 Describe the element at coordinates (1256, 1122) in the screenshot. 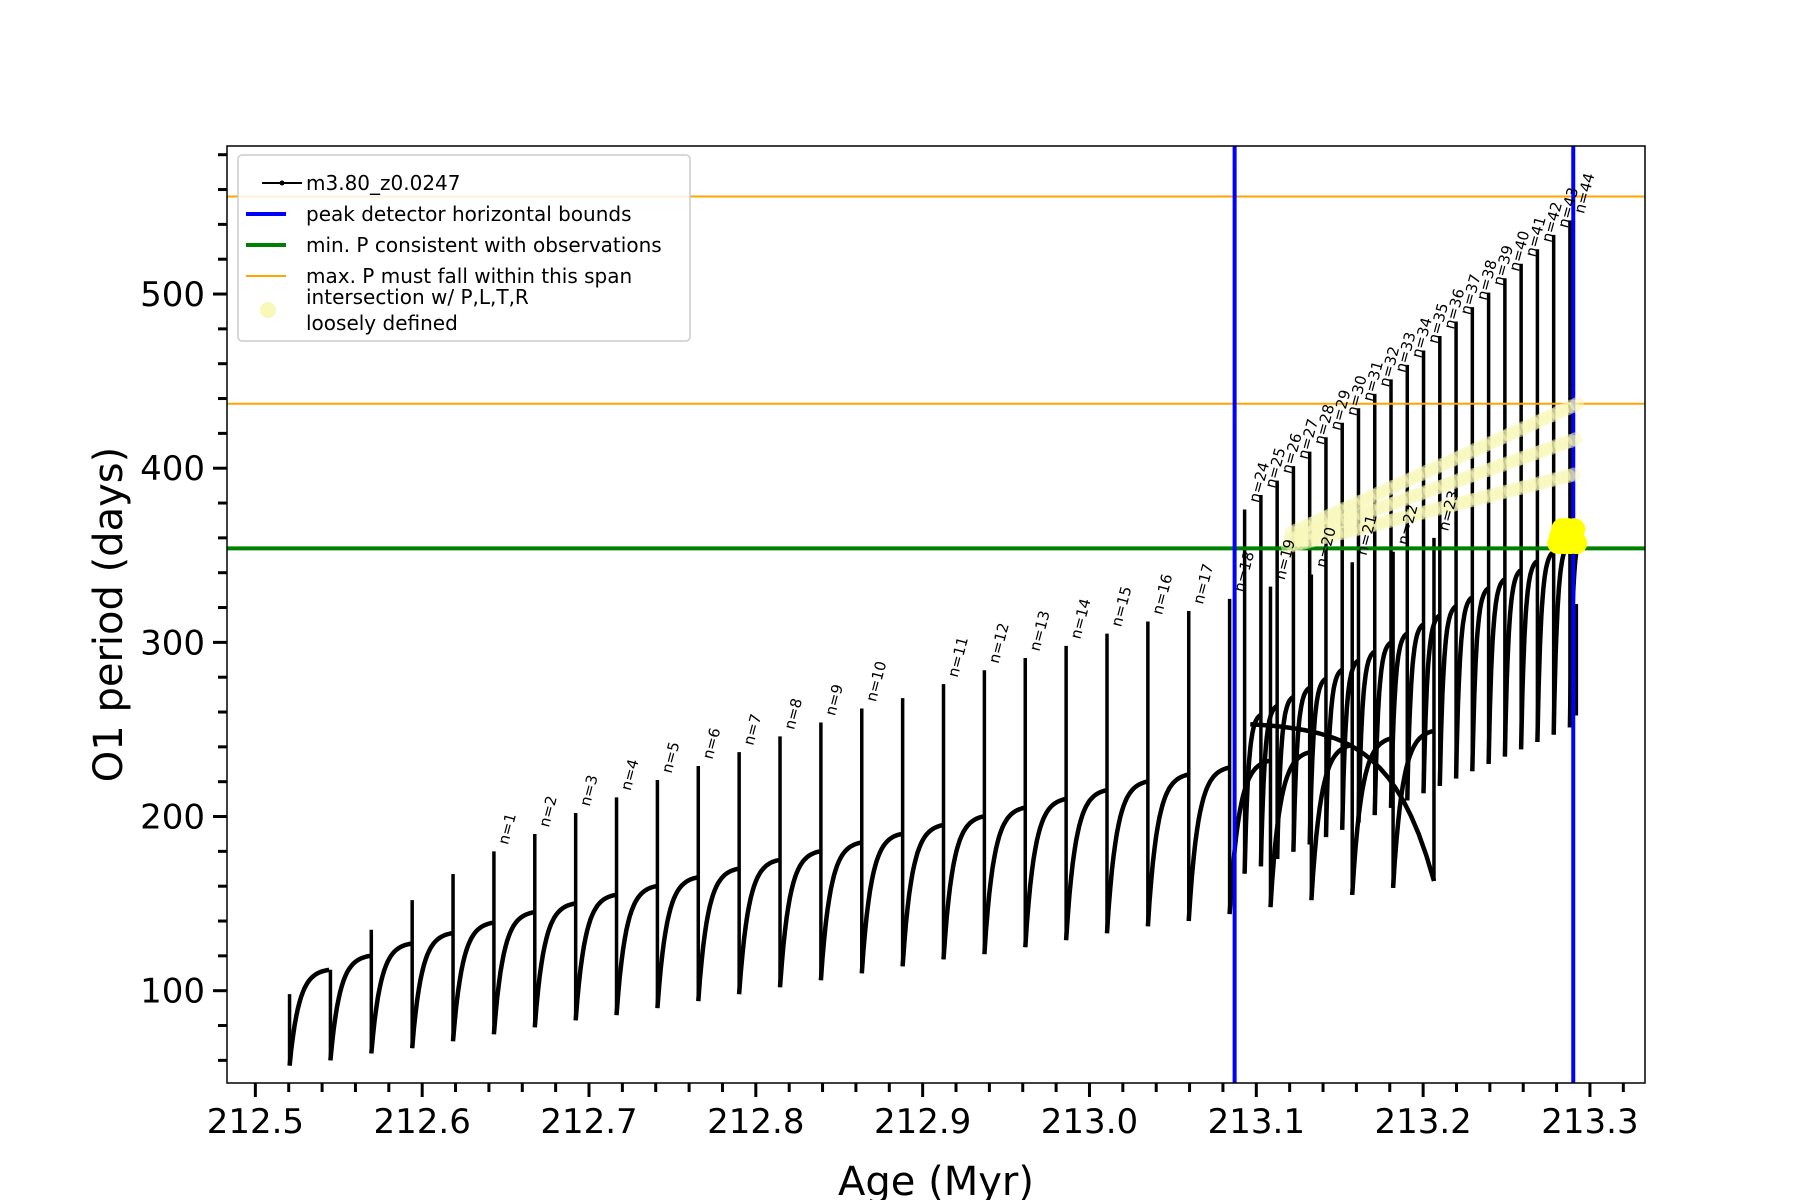

I see `x-tick-label: 213.1` at that location.